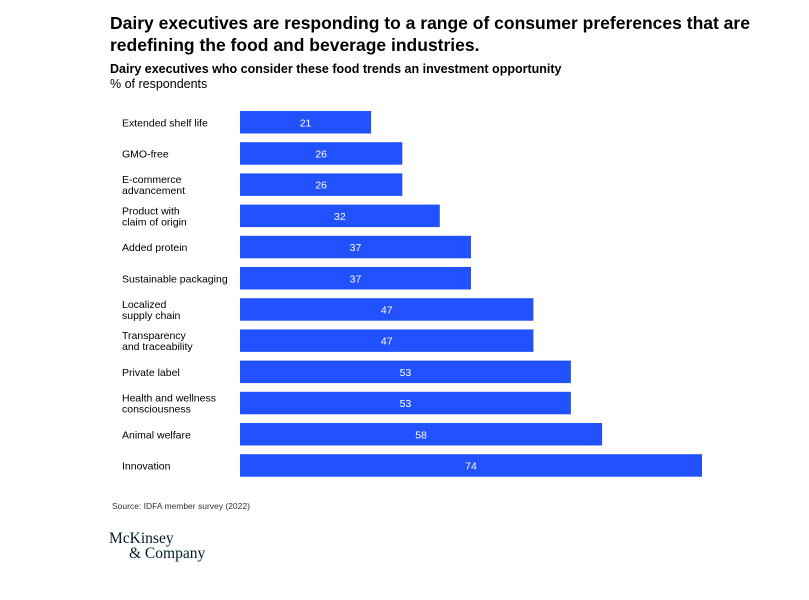  What do you see at coordinates (145, 154) in the screenshot?
I see `category-label-1: GMO-free` at bounding box center [145, 154].